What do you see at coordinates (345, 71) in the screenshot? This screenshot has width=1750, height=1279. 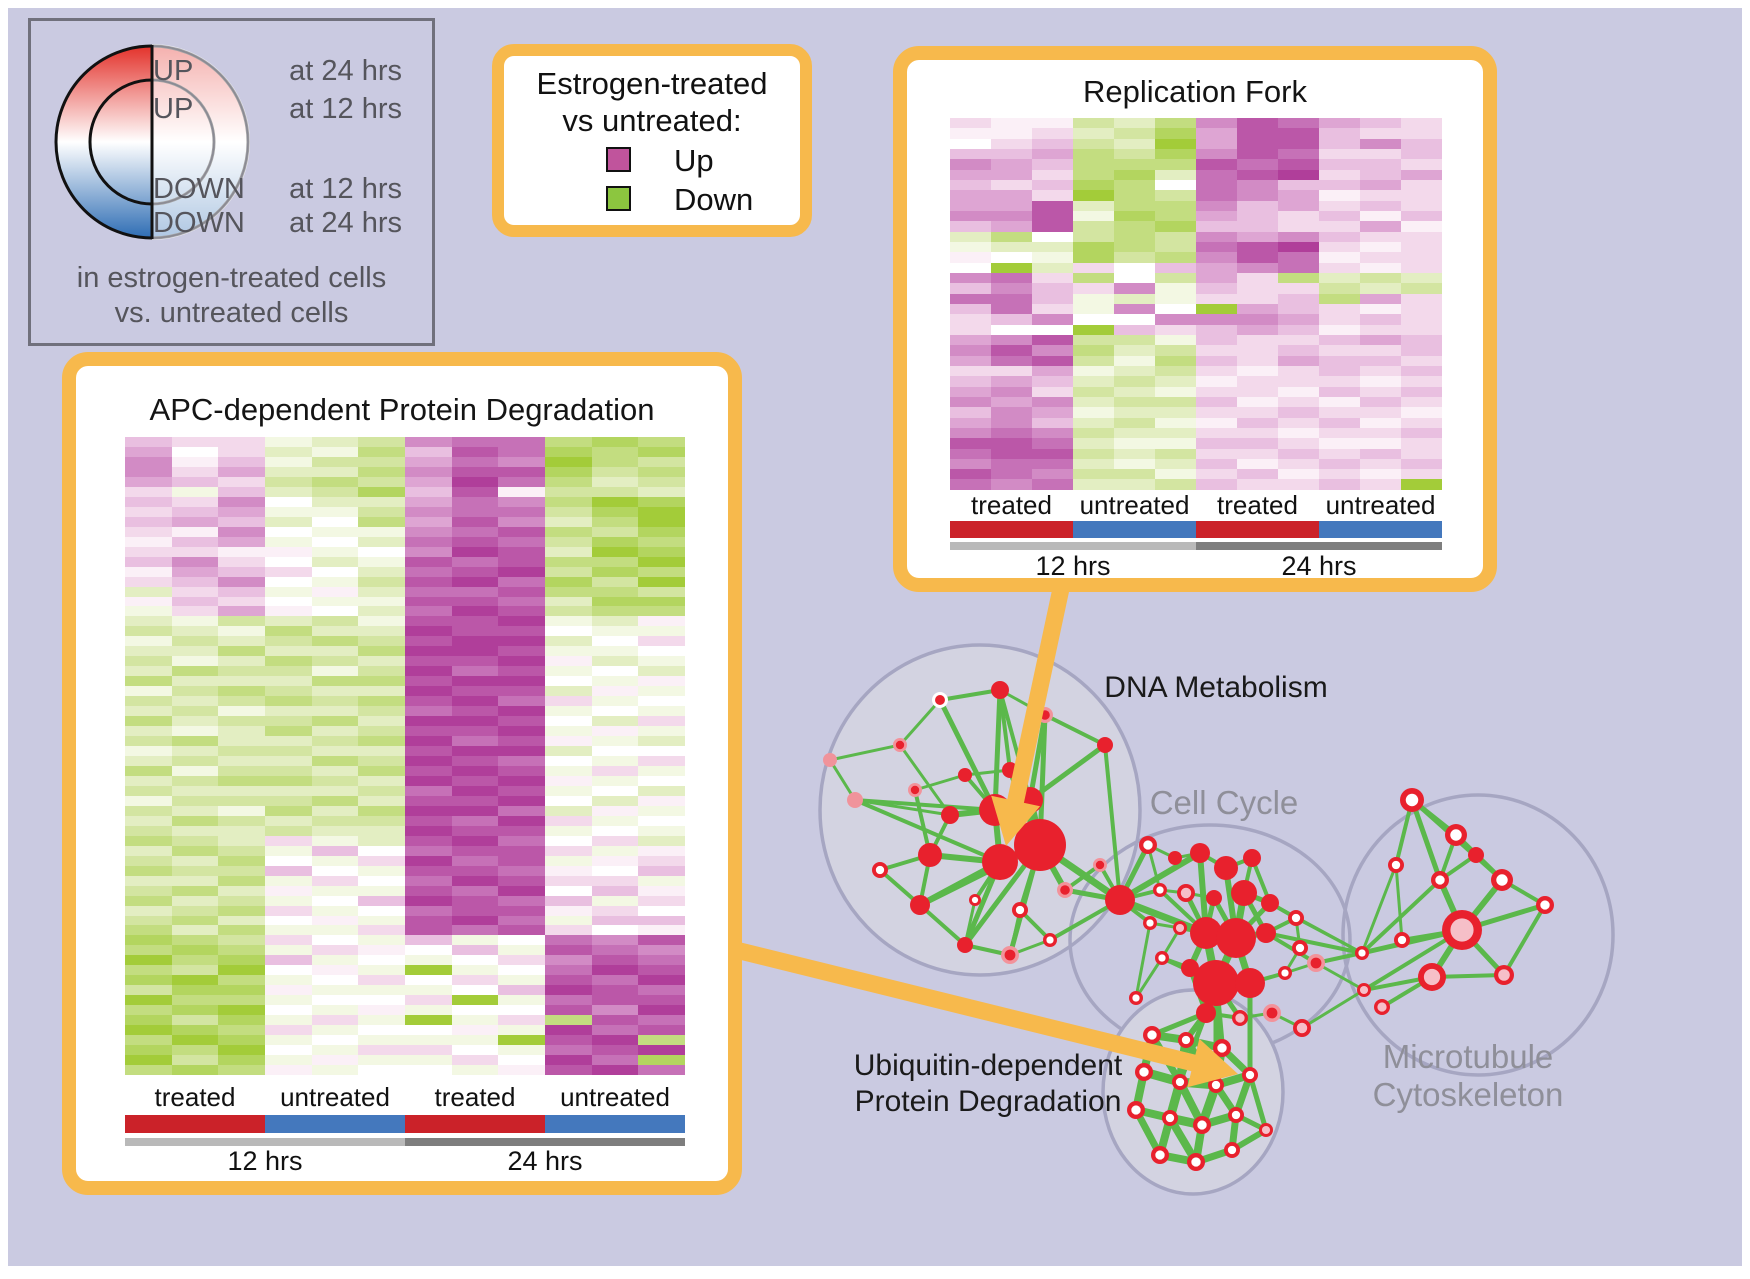 I see `legend-up24-value: at 24 hrs` at bounding box center [345, 71].